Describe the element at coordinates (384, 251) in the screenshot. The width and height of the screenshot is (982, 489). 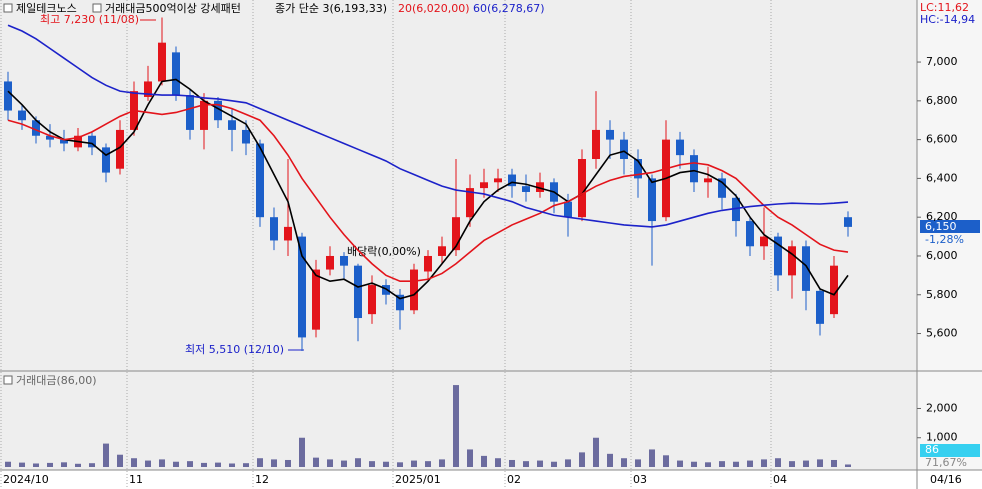
I see `annotation: 배당락(0,00%)` at that location.